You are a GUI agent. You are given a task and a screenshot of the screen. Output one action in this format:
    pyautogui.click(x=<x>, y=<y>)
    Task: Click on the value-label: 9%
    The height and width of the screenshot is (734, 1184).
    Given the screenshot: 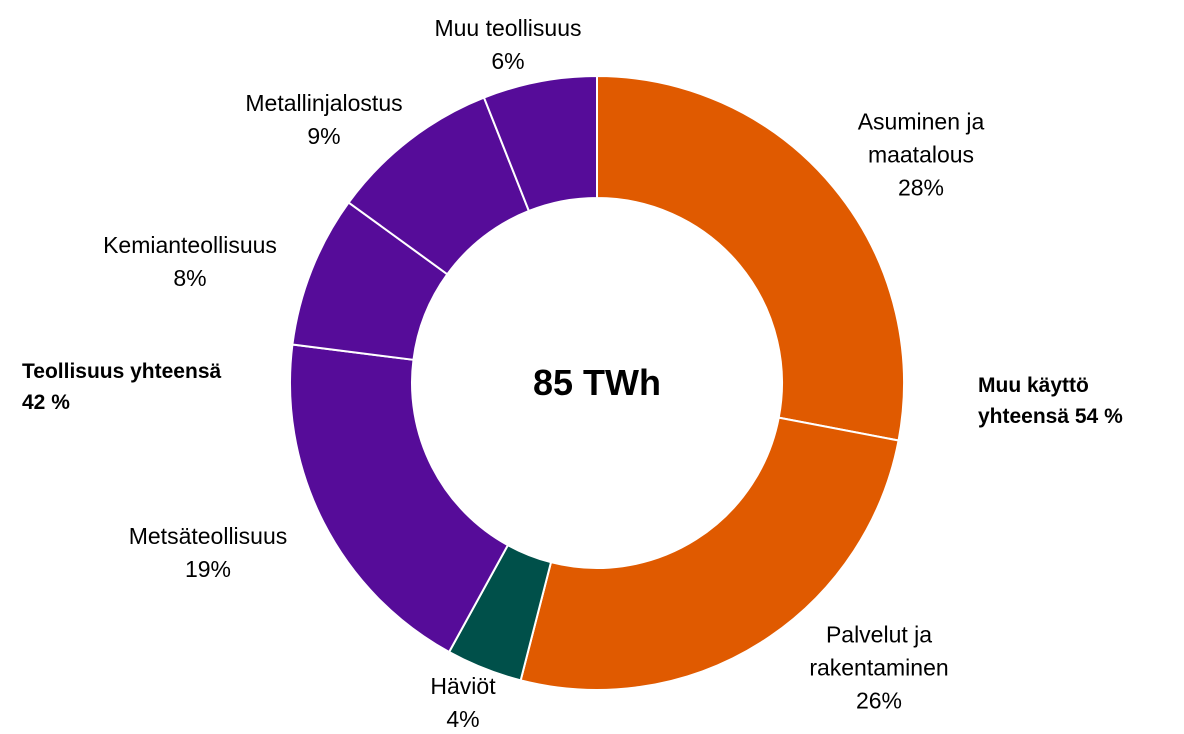 What is the action you would take?
    pyautogui.click(x=324, y=136)
    